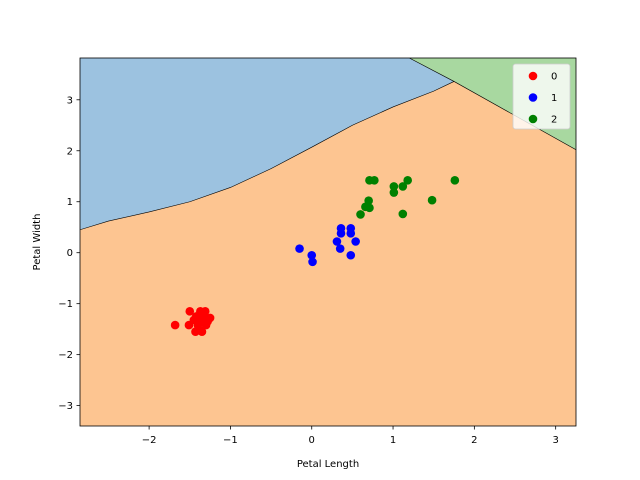 This screenshot has height=480, width=640. I want to click on y-tick-label: −3, so click(65, 406).